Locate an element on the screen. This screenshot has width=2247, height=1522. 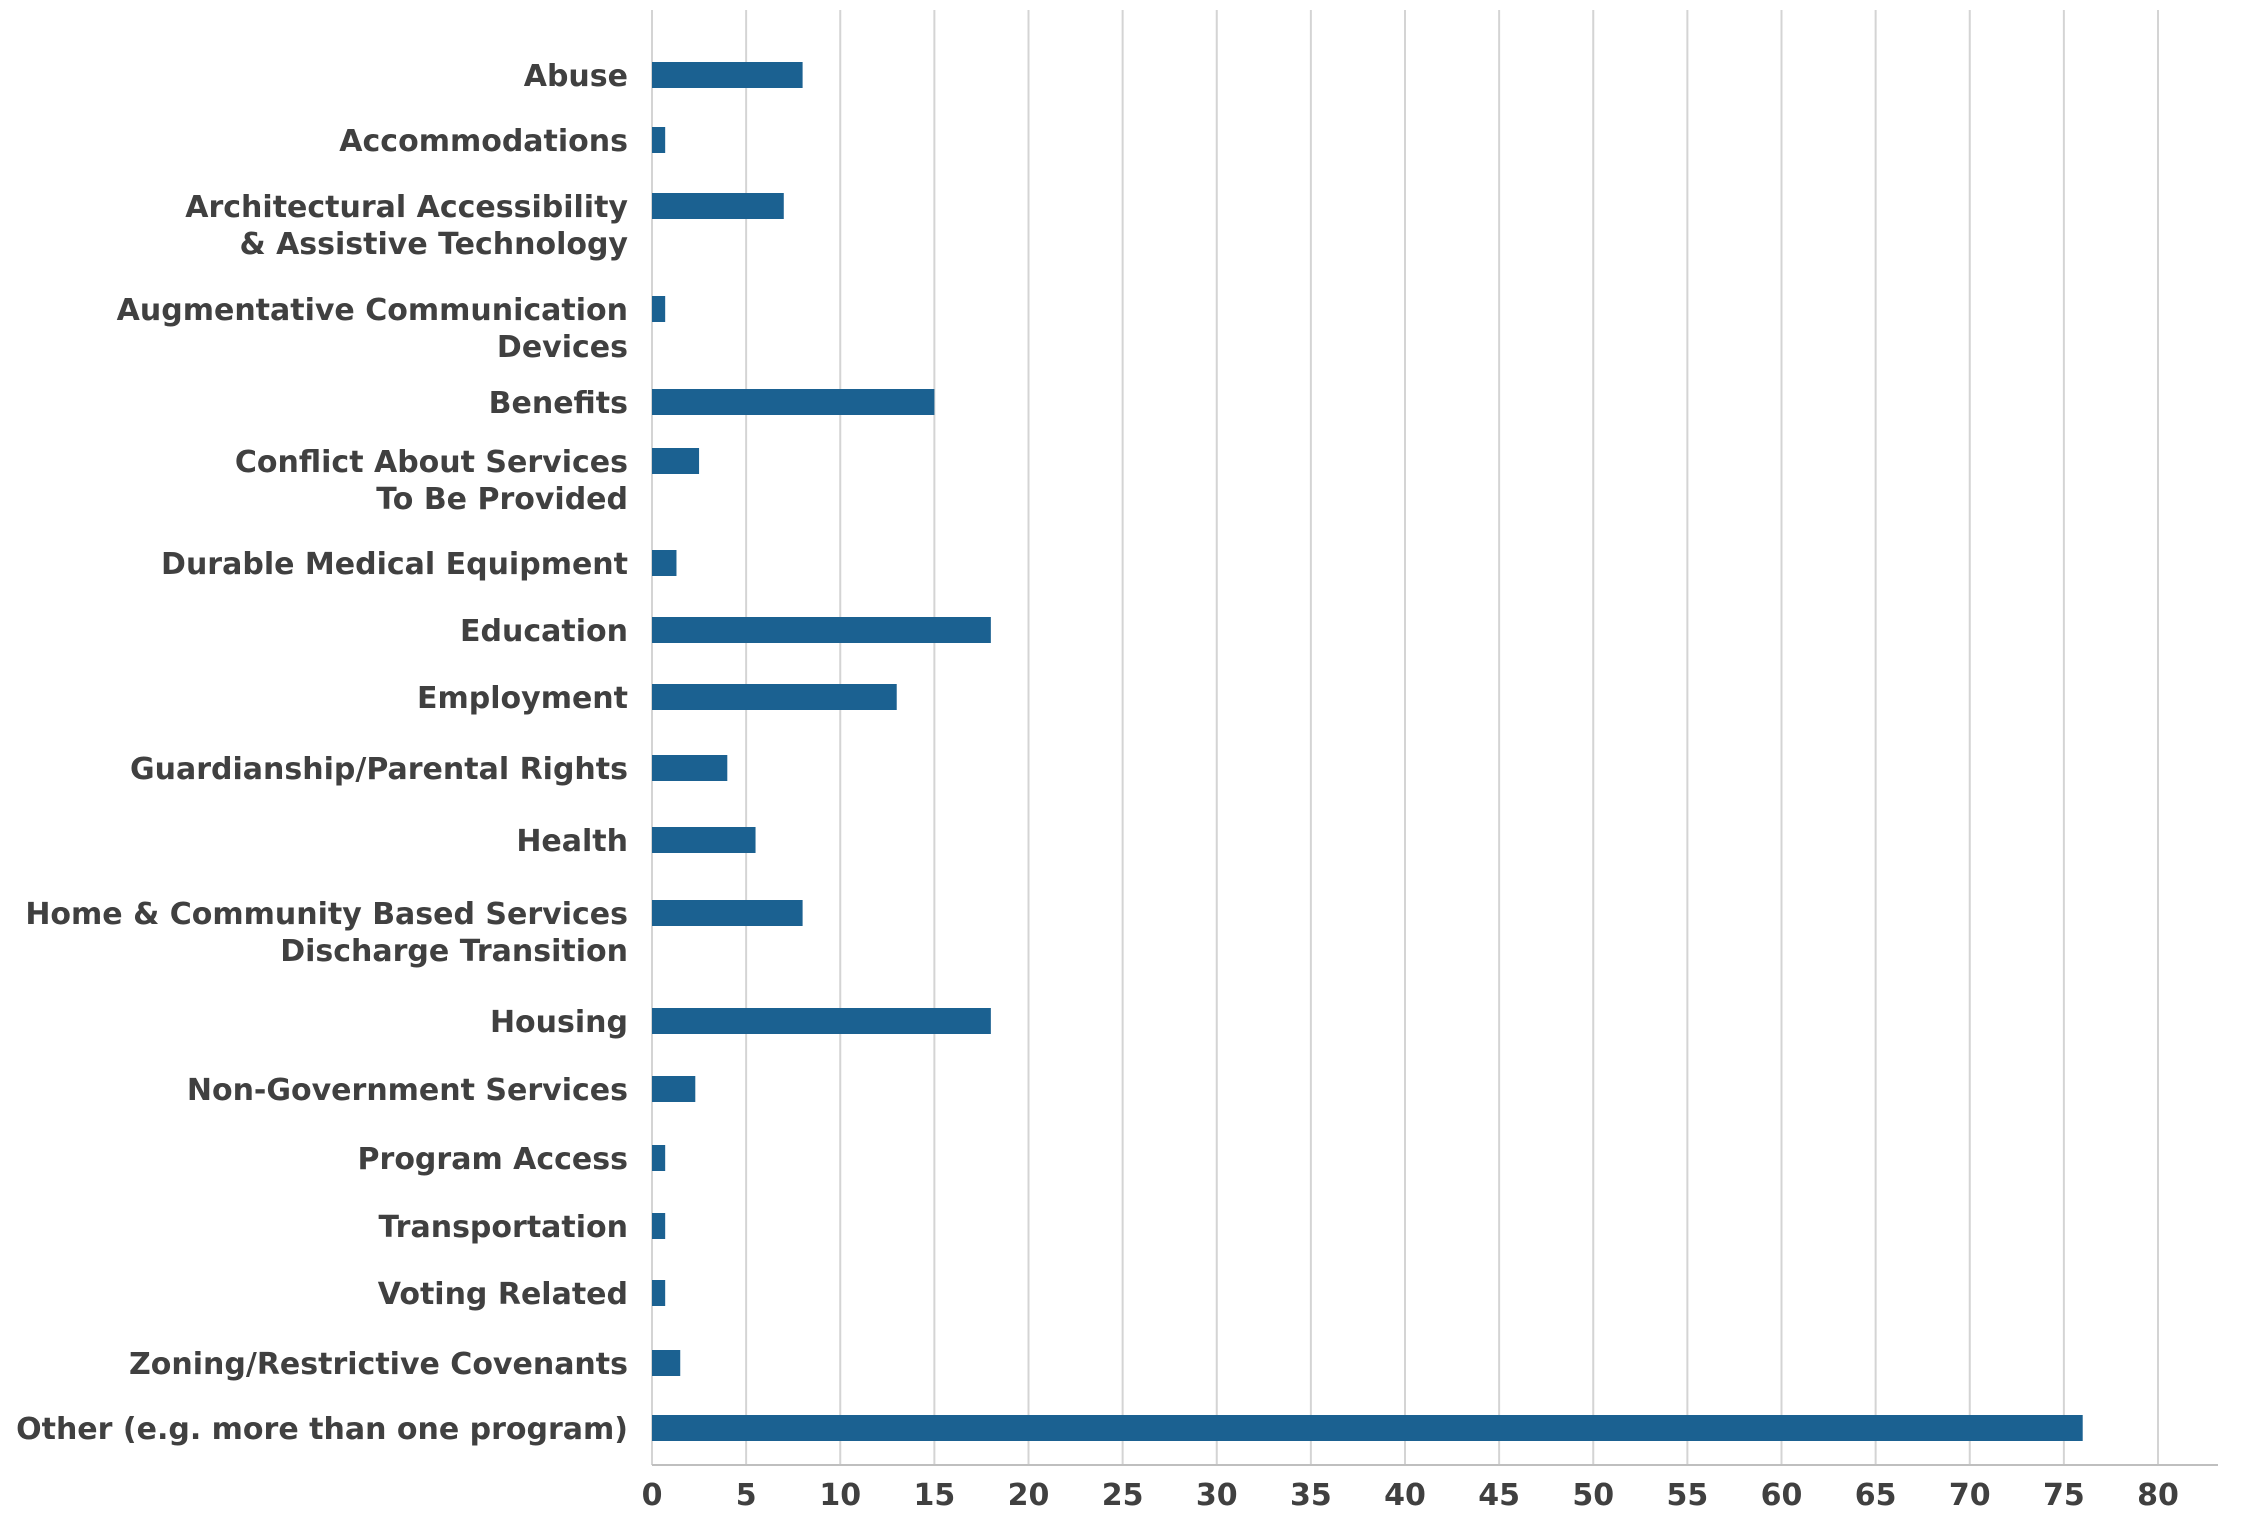
category-label: Durable Medical Equipment is located at coordinates (394, 564).